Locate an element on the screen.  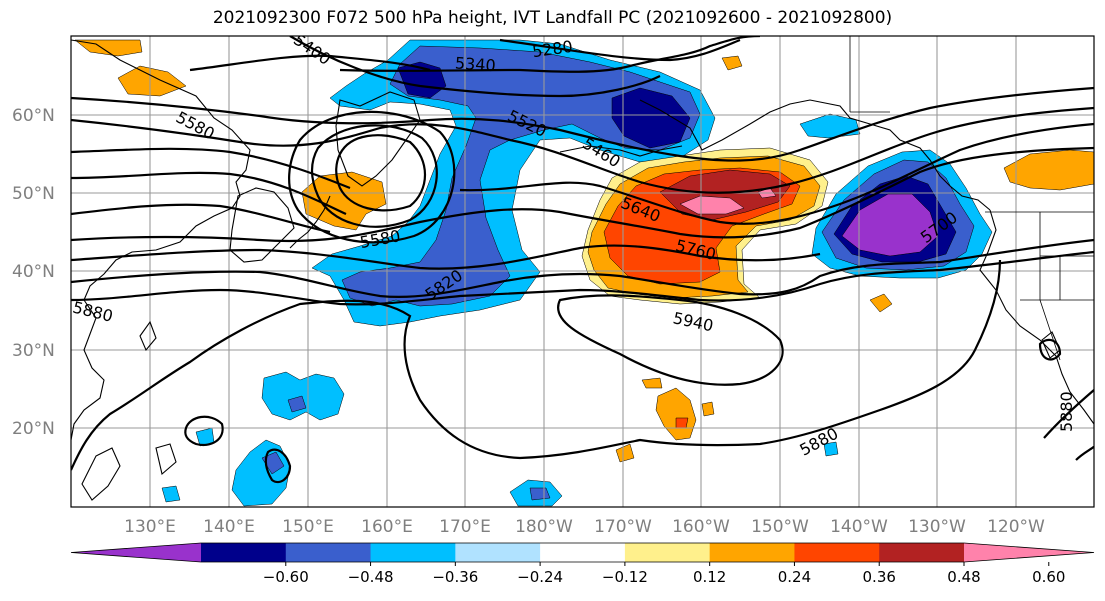
lon-label: 130°E is located at coordinates (150, 527).